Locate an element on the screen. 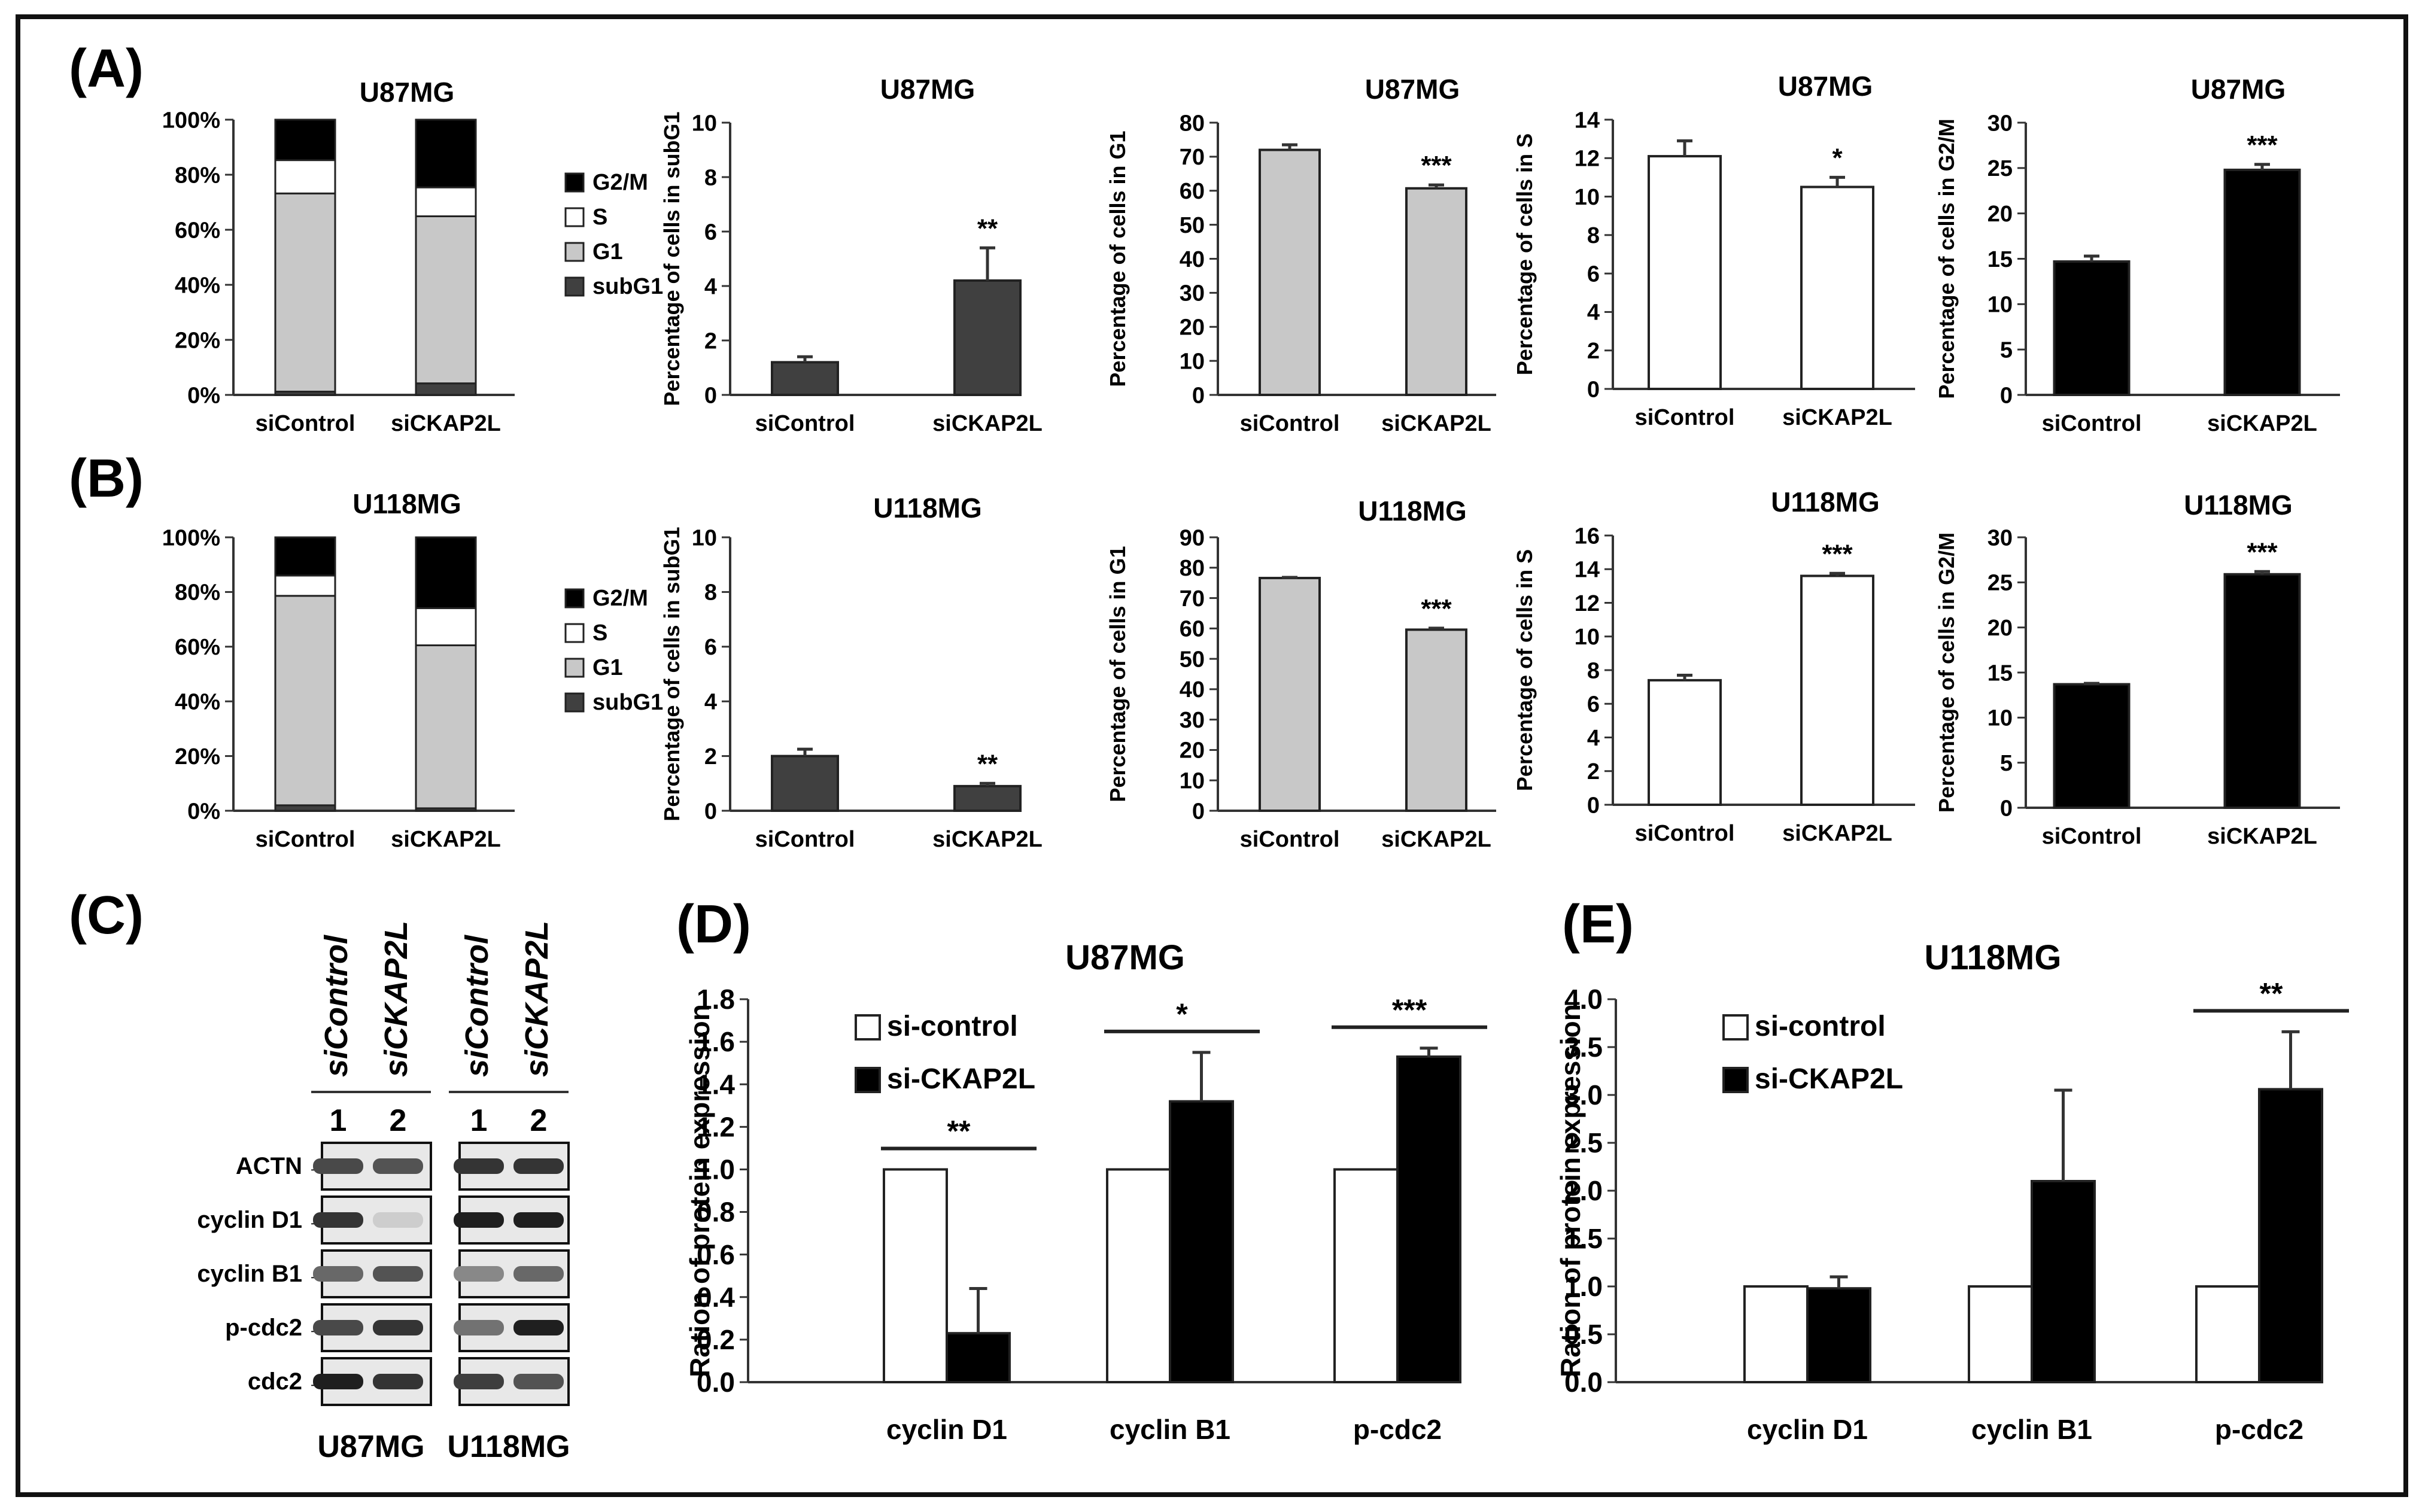  B2-category-label: siCKAP2L is located at coordinates (987, 839).